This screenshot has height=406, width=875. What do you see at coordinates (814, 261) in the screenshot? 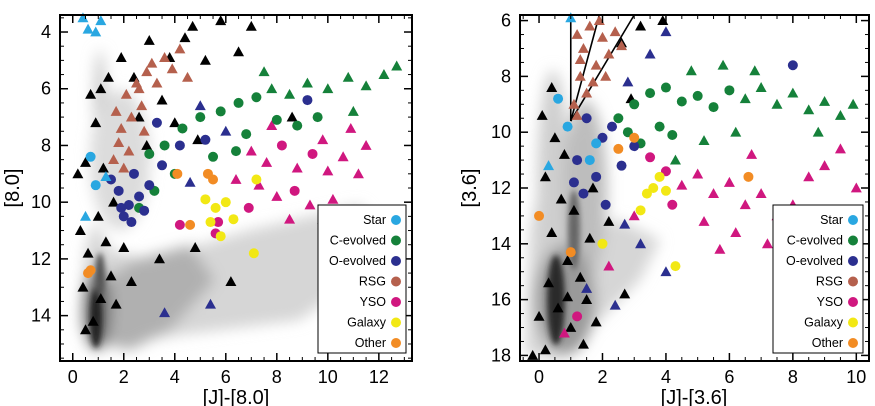
I see `legend-label-o-evolved: O-evolved` at bounding box center [814, 261].